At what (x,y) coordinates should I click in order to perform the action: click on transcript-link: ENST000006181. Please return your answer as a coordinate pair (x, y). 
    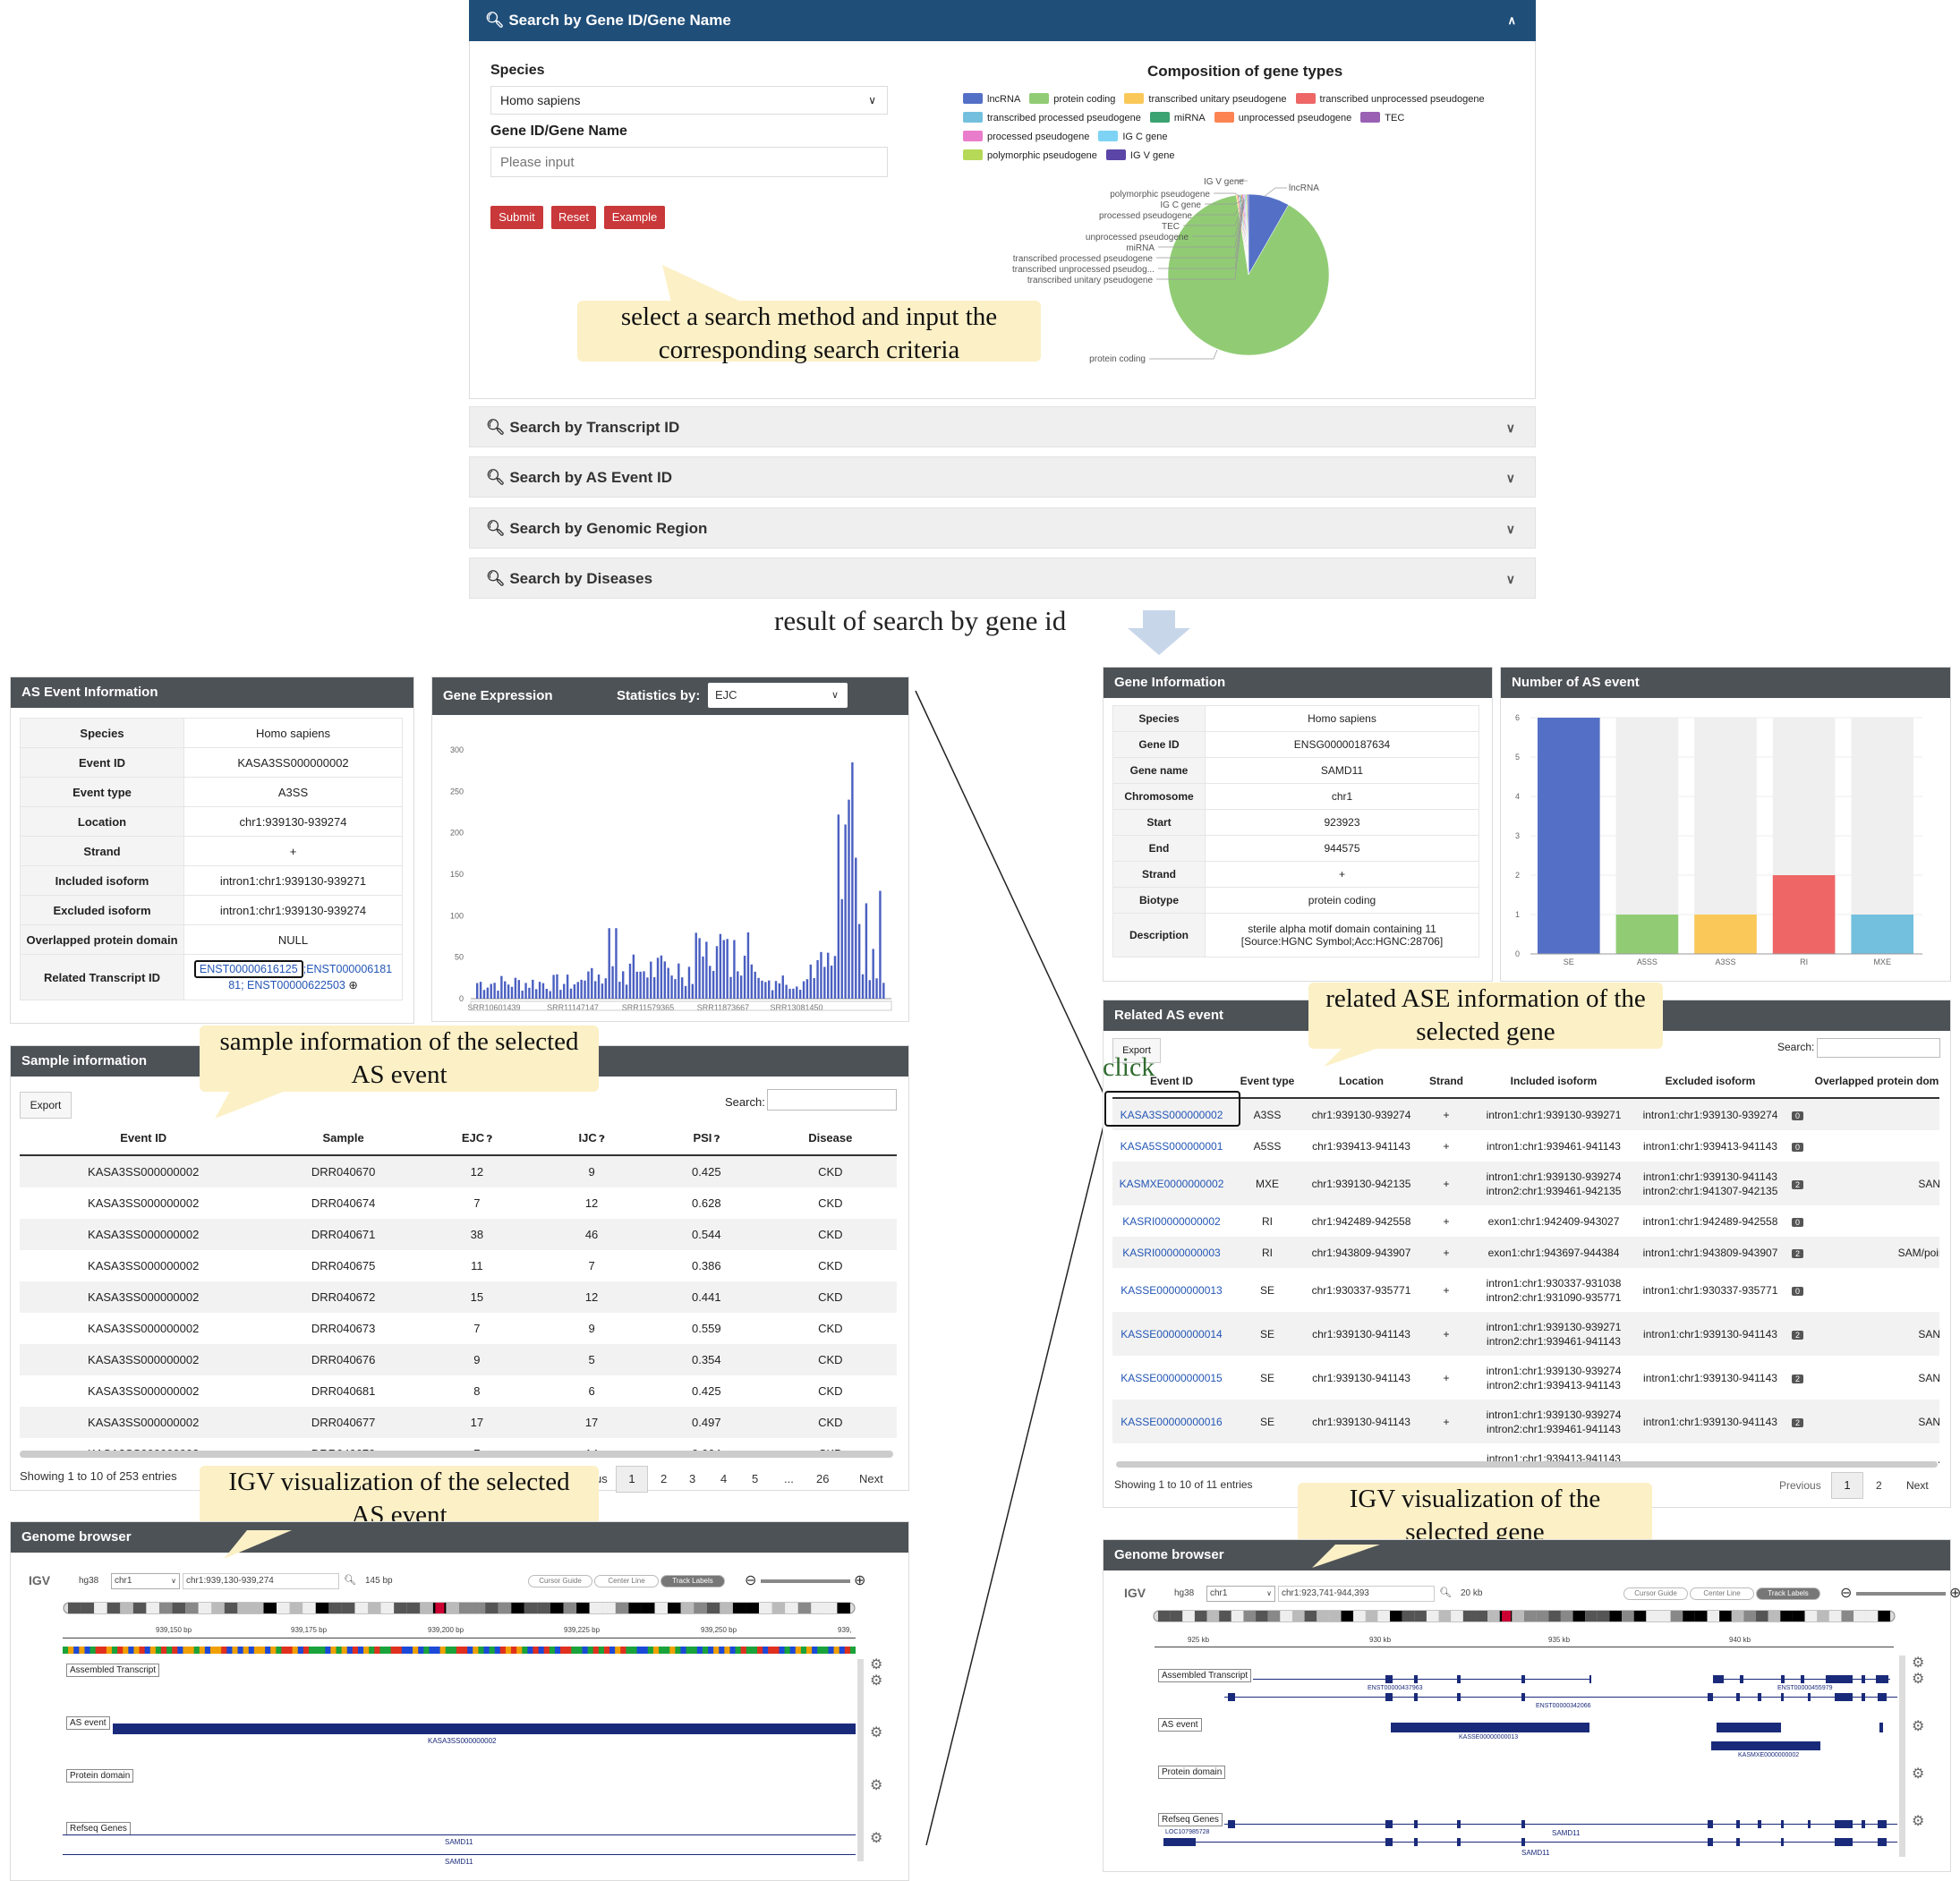
    Looking at the image, I should click on (349, 969).